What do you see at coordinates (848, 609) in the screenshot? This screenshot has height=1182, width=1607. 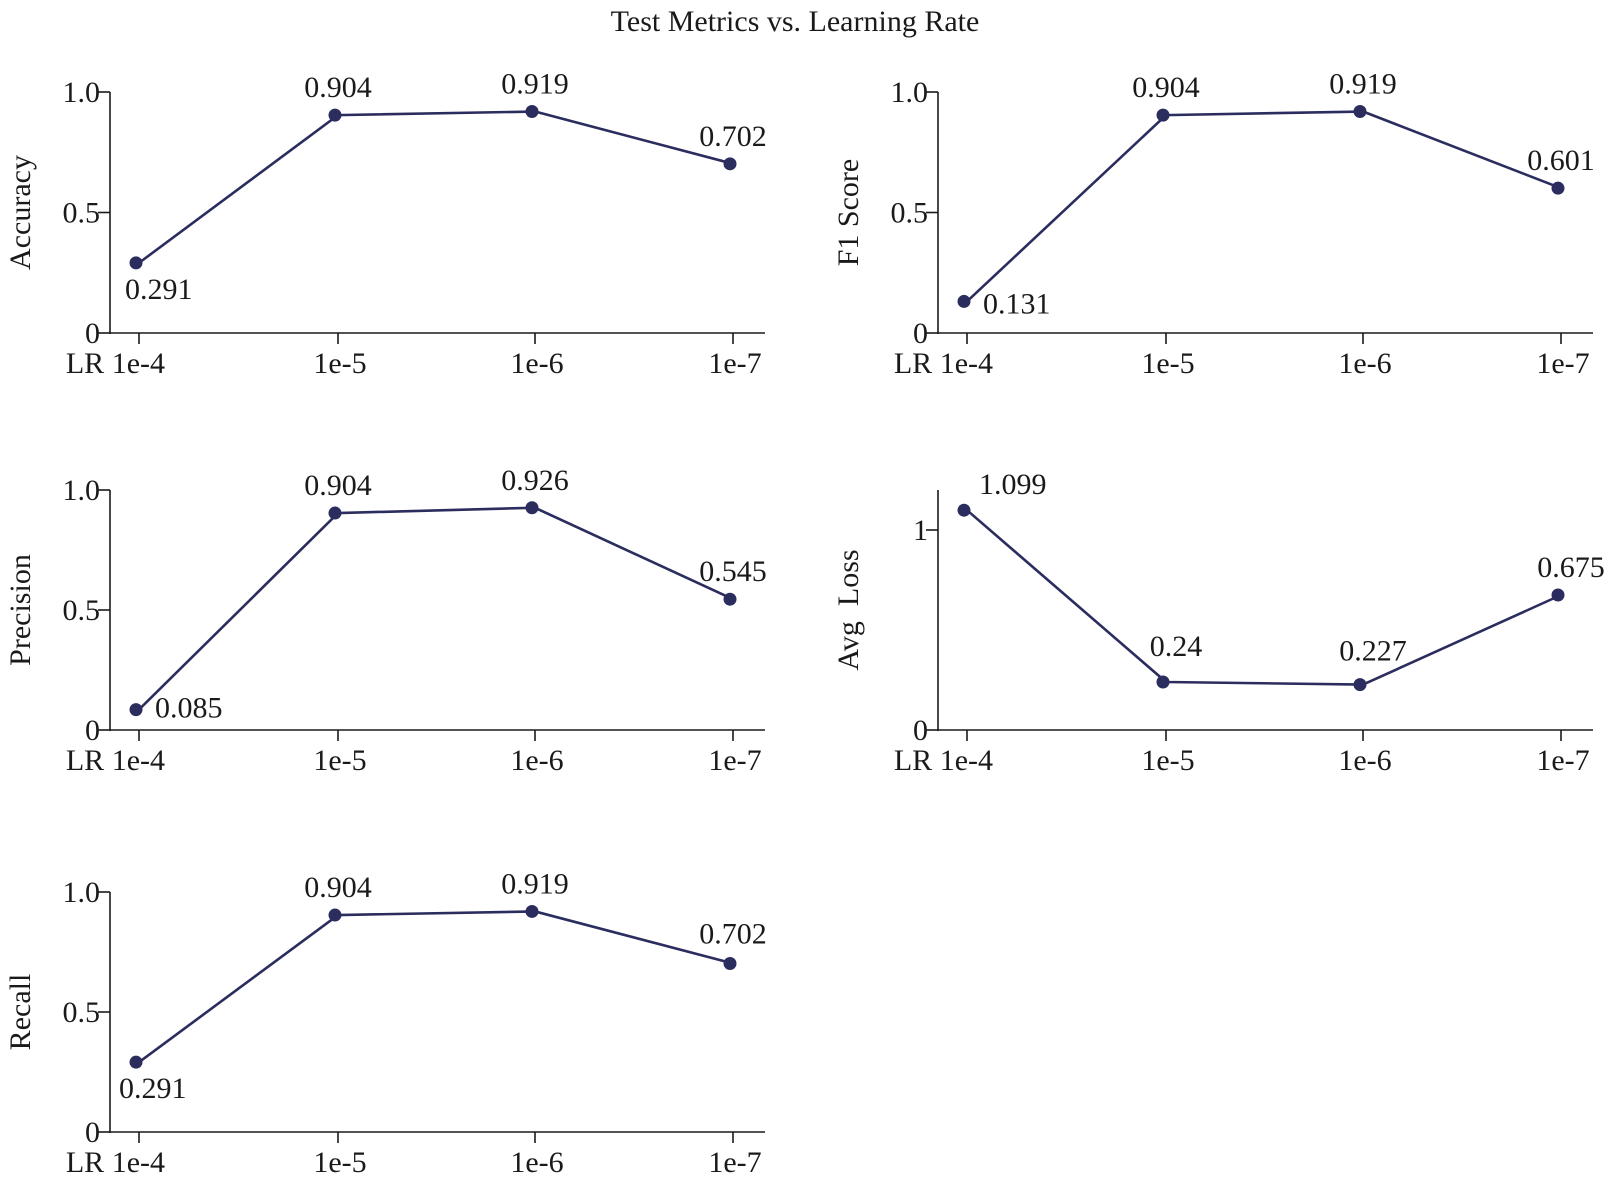 I see `y-axis-label: Avg Loss` at bounding box center [848, 609].